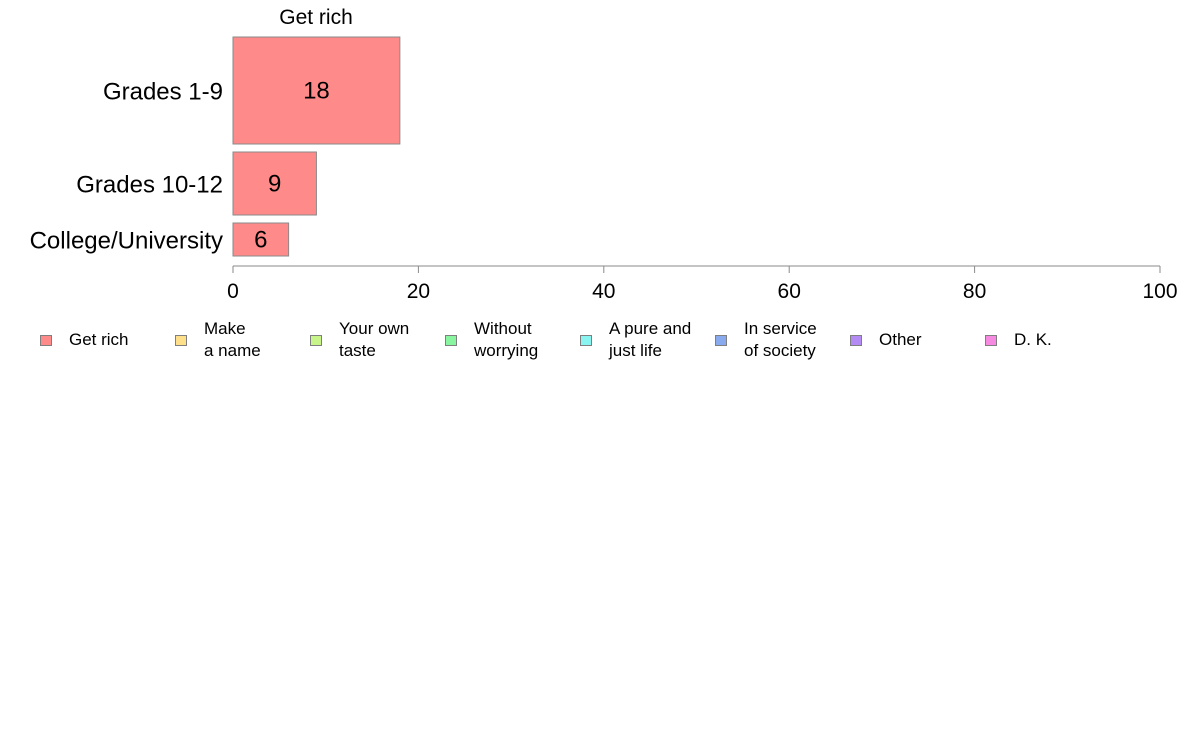  I want to click on x-tick-label: 0, so click(233, 291).